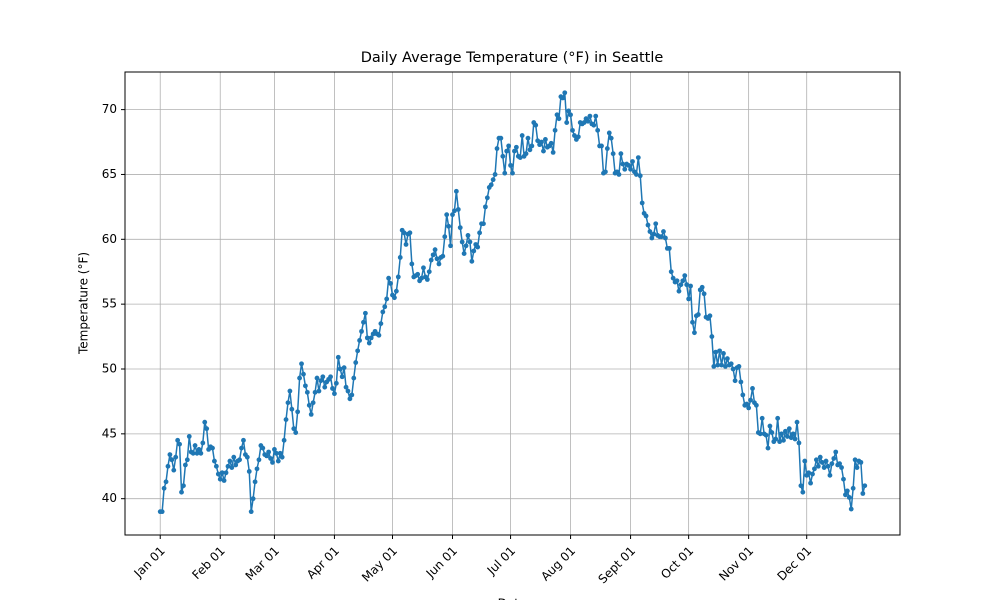 The height and width of the screenshot is (600, 1000). Describe the element at coordinates (109, 498) in the screenshot. I see `y-tick-label: 40` at that location.